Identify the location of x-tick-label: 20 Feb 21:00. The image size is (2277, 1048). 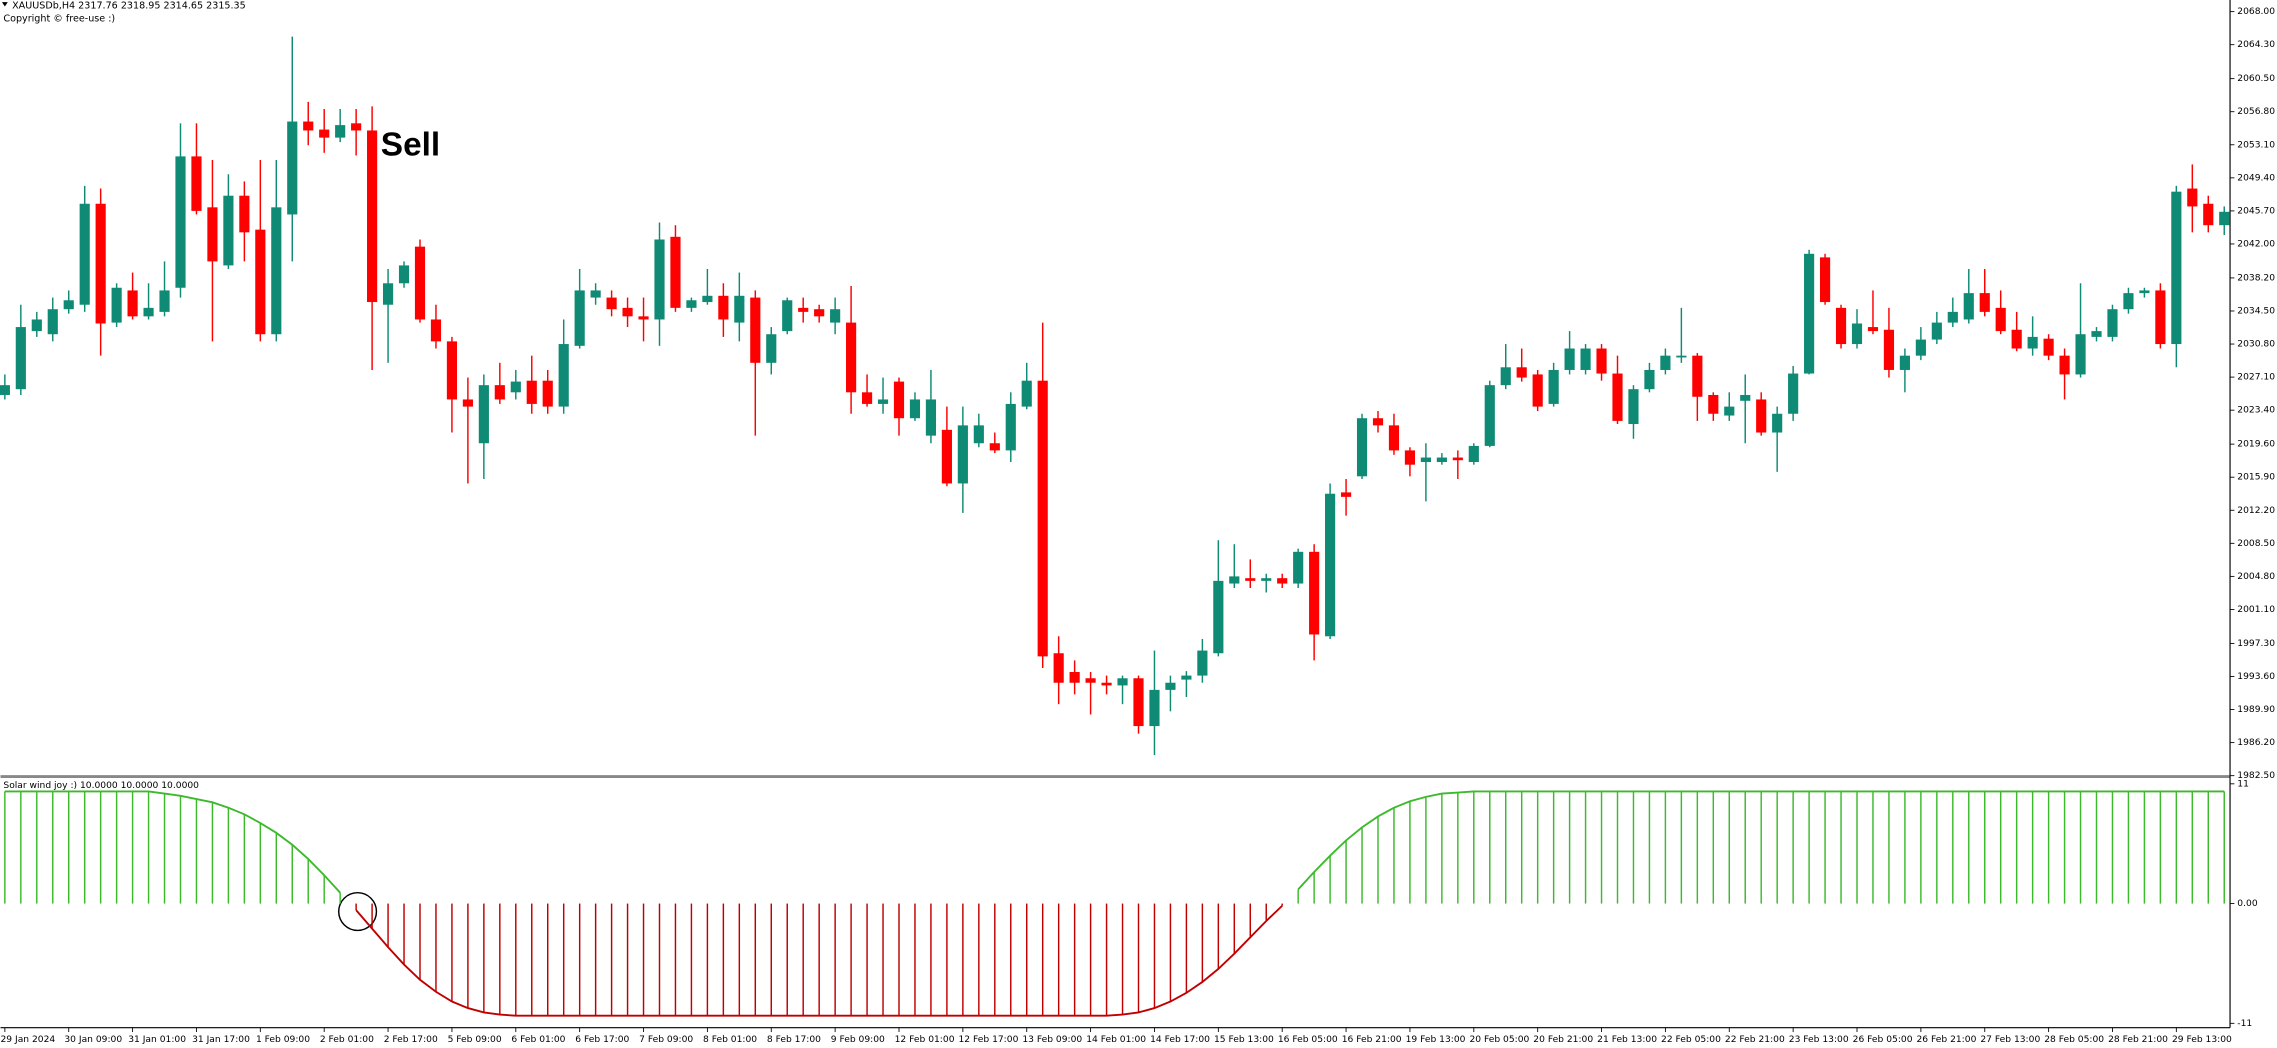
(1563, 1040).